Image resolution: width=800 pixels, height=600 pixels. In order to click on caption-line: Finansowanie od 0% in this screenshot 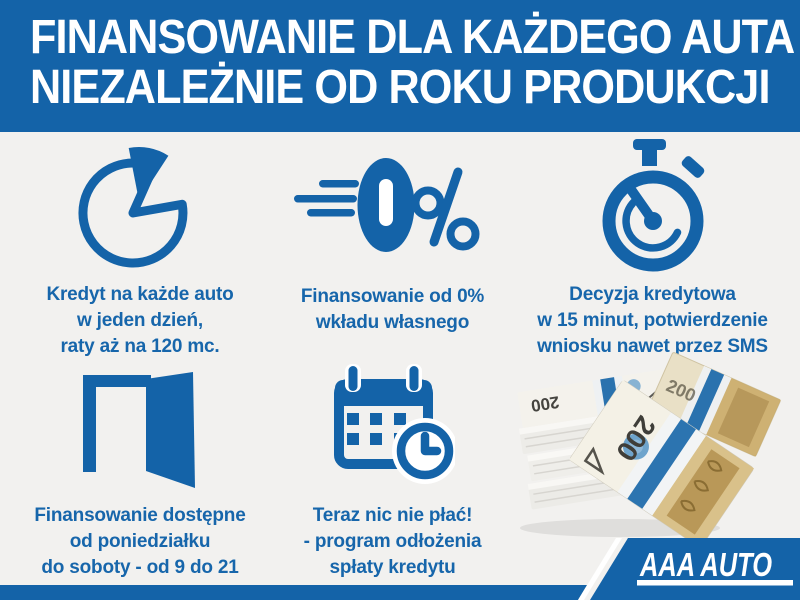, I will do `click(392, 296)`.